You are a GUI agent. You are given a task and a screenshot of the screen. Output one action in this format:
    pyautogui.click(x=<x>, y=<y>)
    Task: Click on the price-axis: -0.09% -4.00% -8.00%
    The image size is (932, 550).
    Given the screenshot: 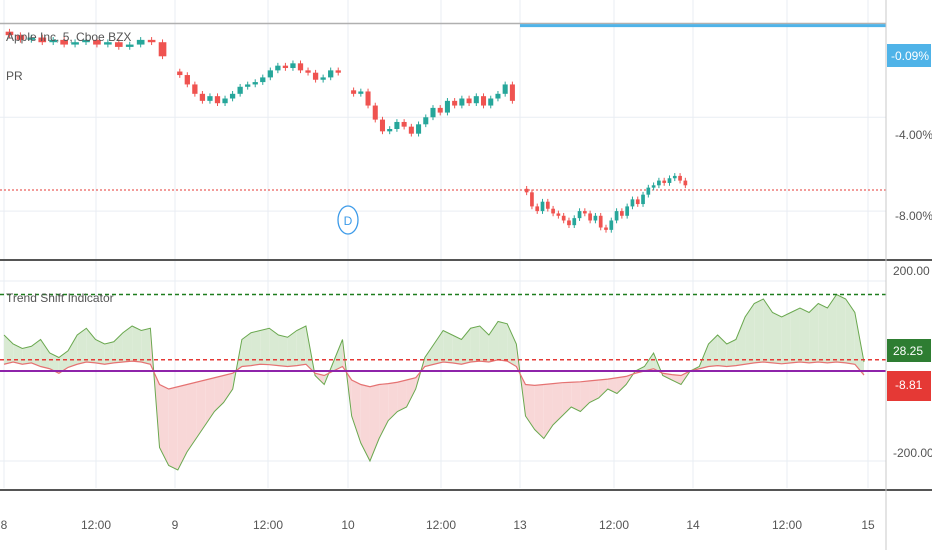 What is the action you would take?
    pyautogui.click(x=909, y=133)
    